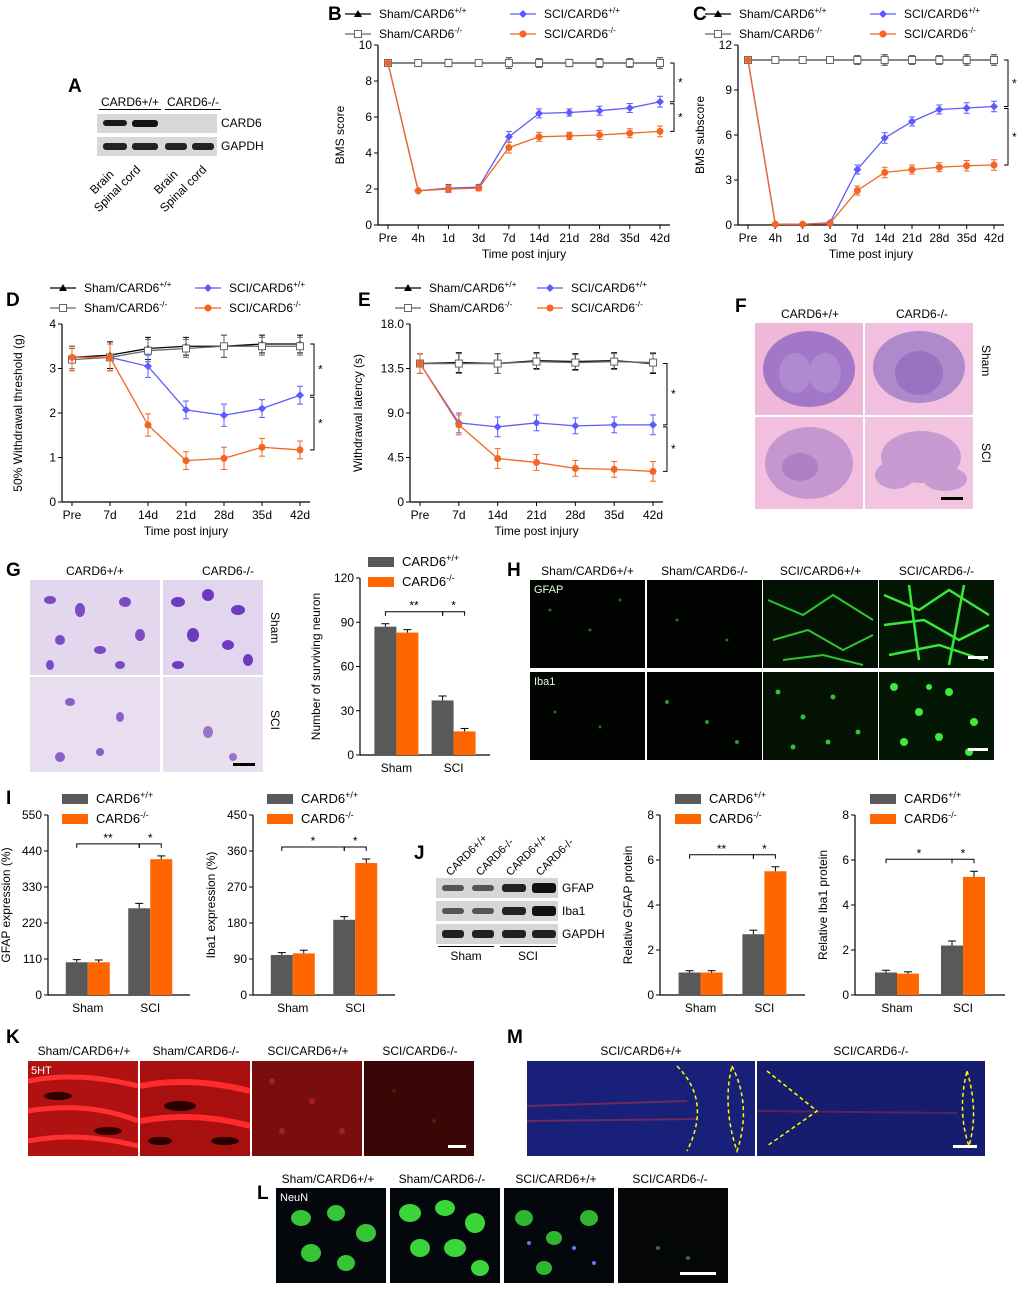  What do you see at coordinates (368, 117) in the screenshot?
I see `y-tick-label: 6` at bounding box center [368, 117].